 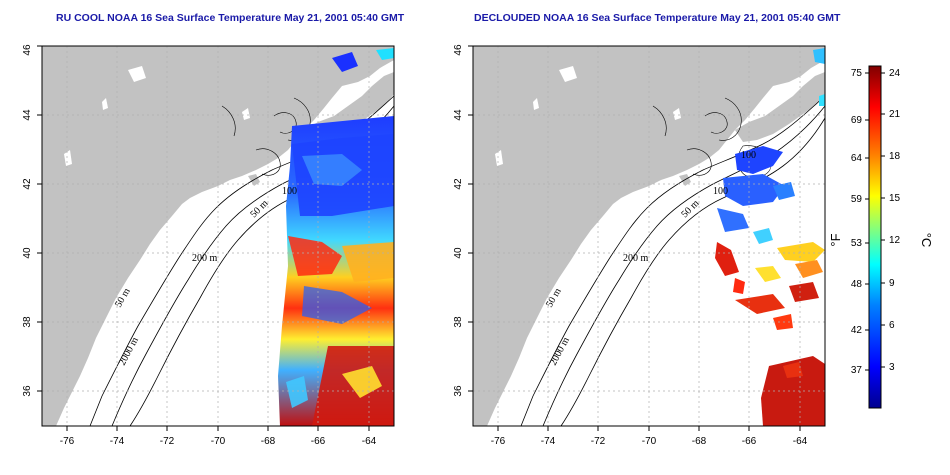 What do you see at coordinates (895, 240) in the screenshot?
I see `celsius-tick-label: 12` at bounding box center [895, 240].